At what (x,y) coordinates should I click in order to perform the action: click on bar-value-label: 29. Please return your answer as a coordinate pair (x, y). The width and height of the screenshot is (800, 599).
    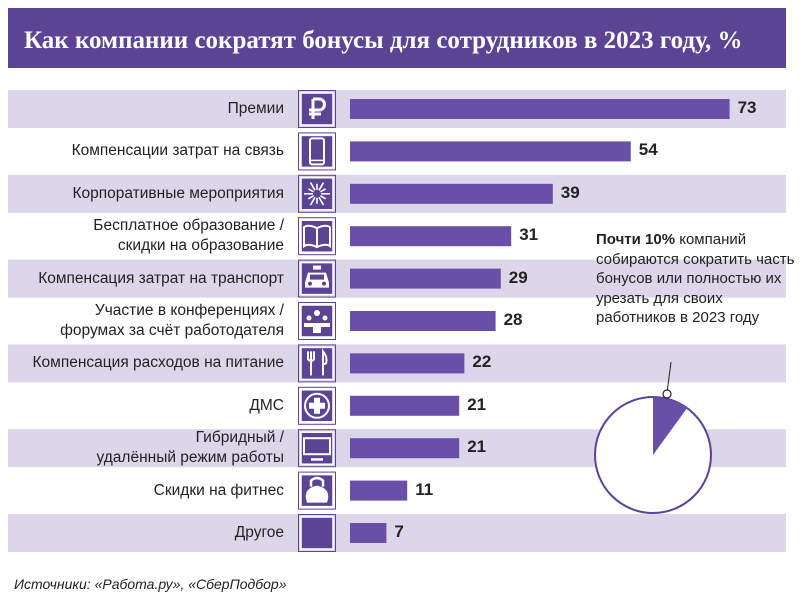
    Looking at the image, I should click on (518, 277).